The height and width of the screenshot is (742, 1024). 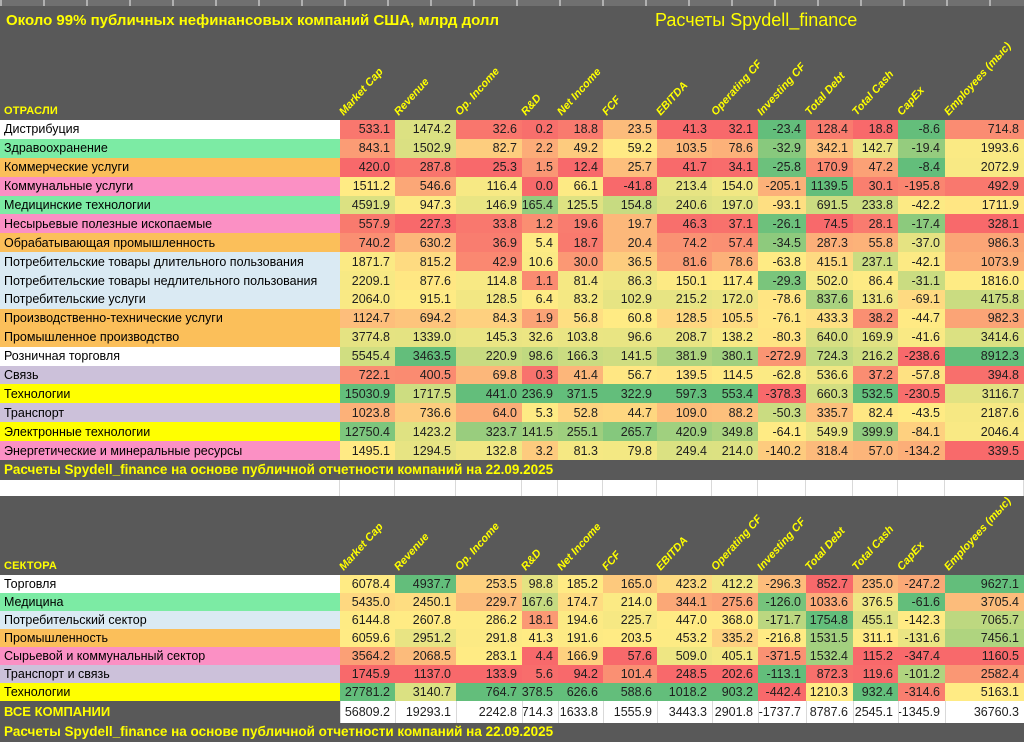 What do you see at coordinates (875, 148) in the screenshot?
I see `value-cell: 142.7` at bounding box center [875, 148].